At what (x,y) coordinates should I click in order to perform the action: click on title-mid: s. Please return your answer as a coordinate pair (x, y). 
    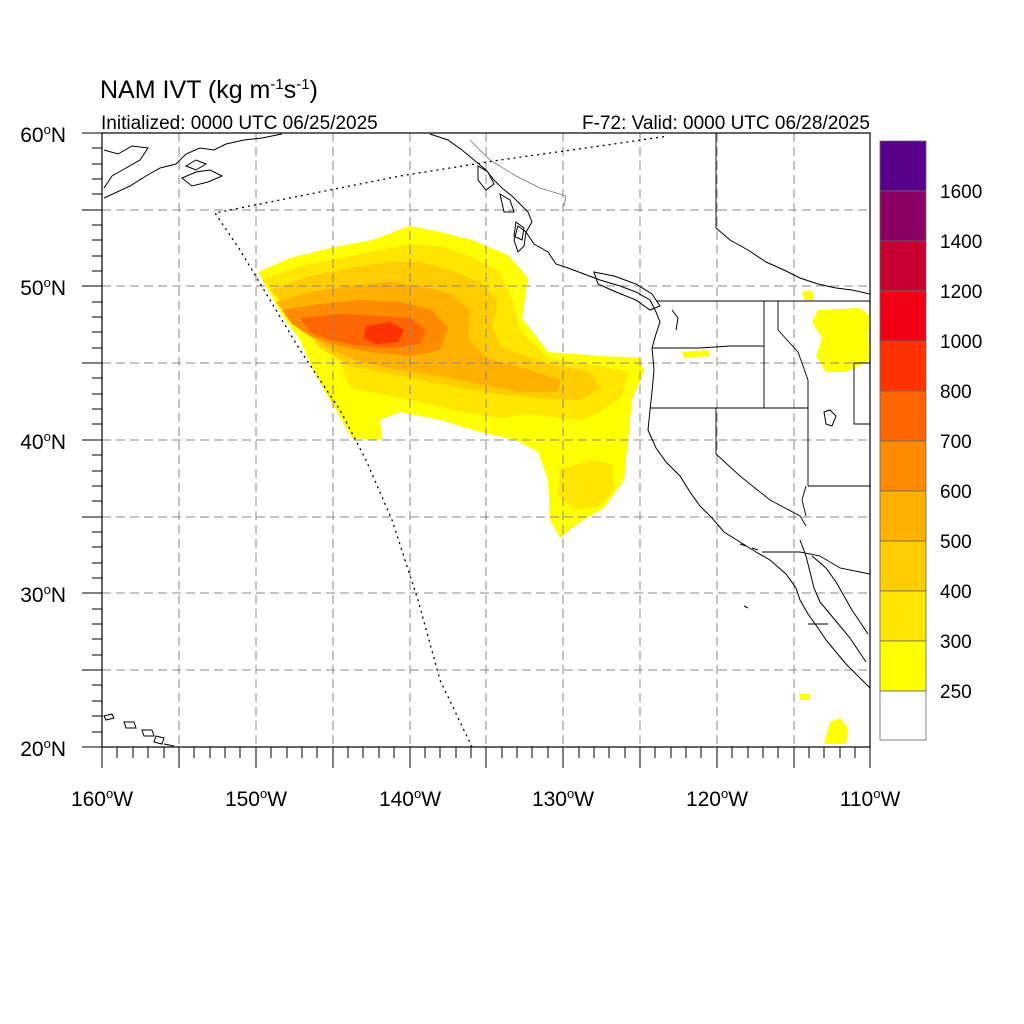
    Looking at the image, I should click on (290, 90).